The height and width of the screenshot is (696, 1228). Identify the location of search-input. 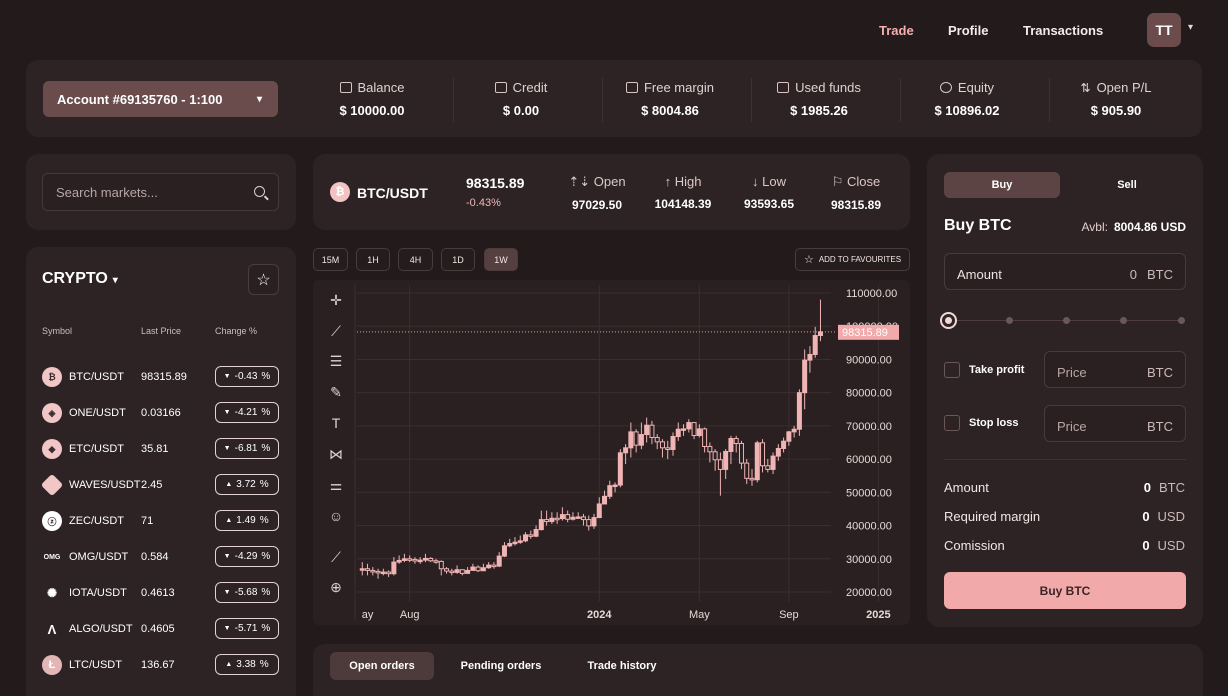
(151, 192).